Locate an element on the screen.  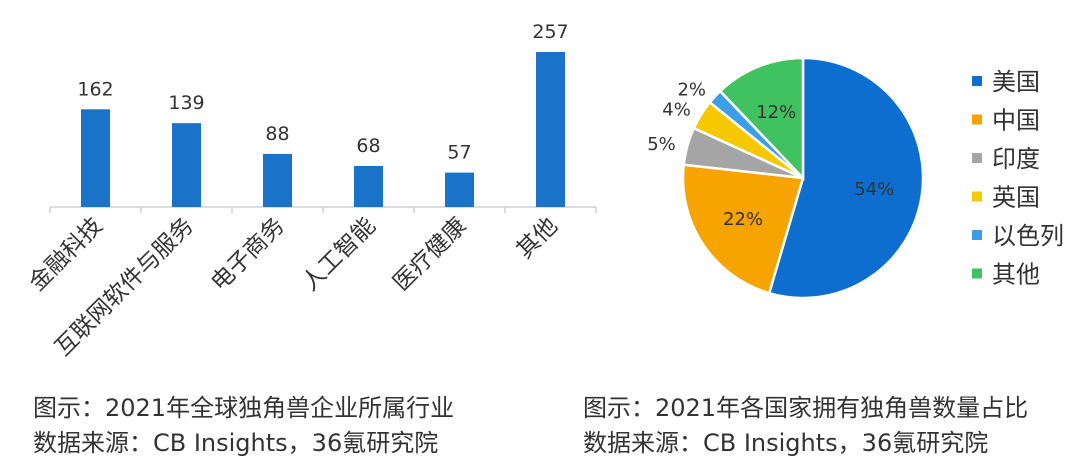
bar-chart-ticks is located at coordinates (323, 210).